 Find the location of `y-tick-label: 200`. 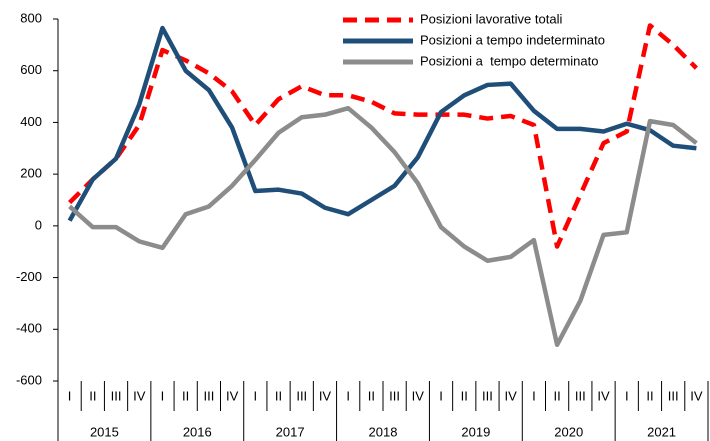

y-tick-label: 200 is located at coordinates (31, 173).